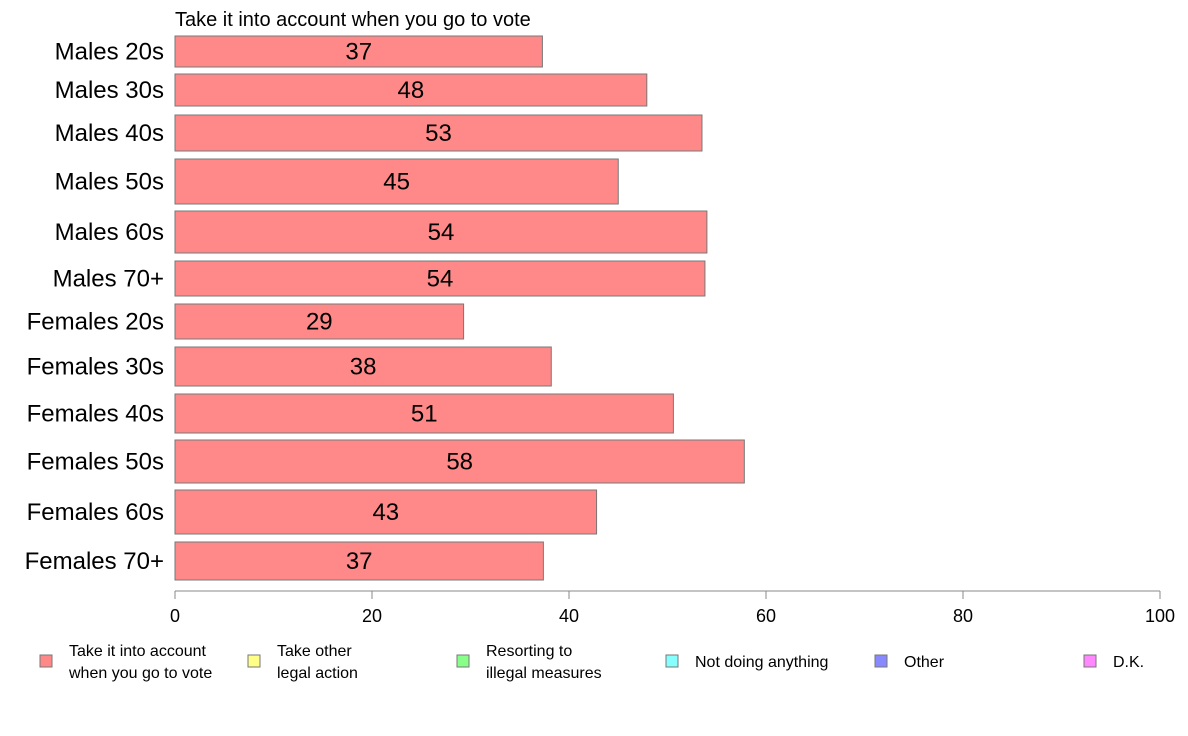 The image size is (1188, 736). I want to click on category-label: Males 50s, so click(109, 182).